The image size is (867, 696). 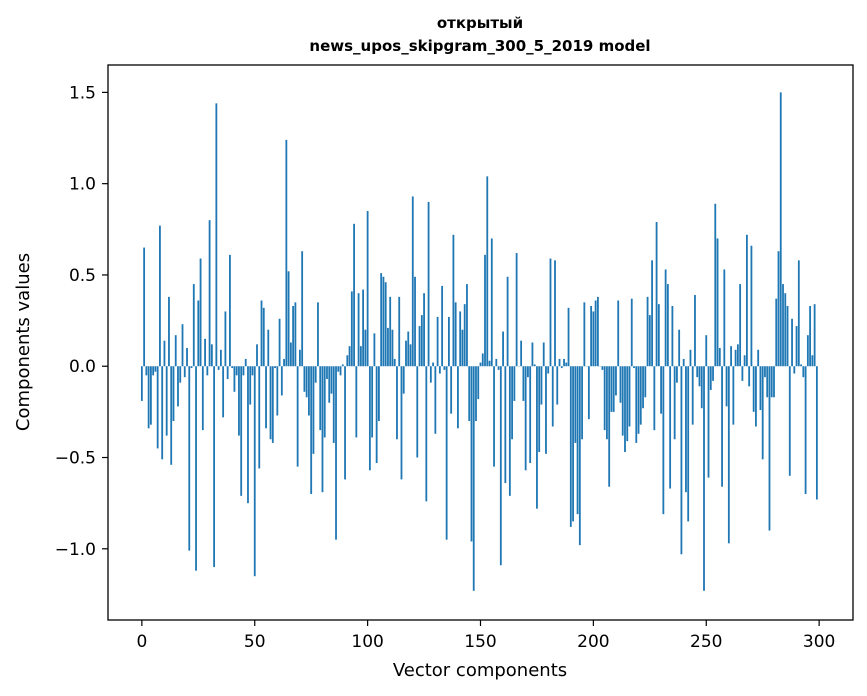 What do you see at coordinates (81, 321) in the screenshot?
I see `y-axis-ticks: −1.0 −0.5 0.0 0.5 1.0 1.5` at bounding box center [81, 321].